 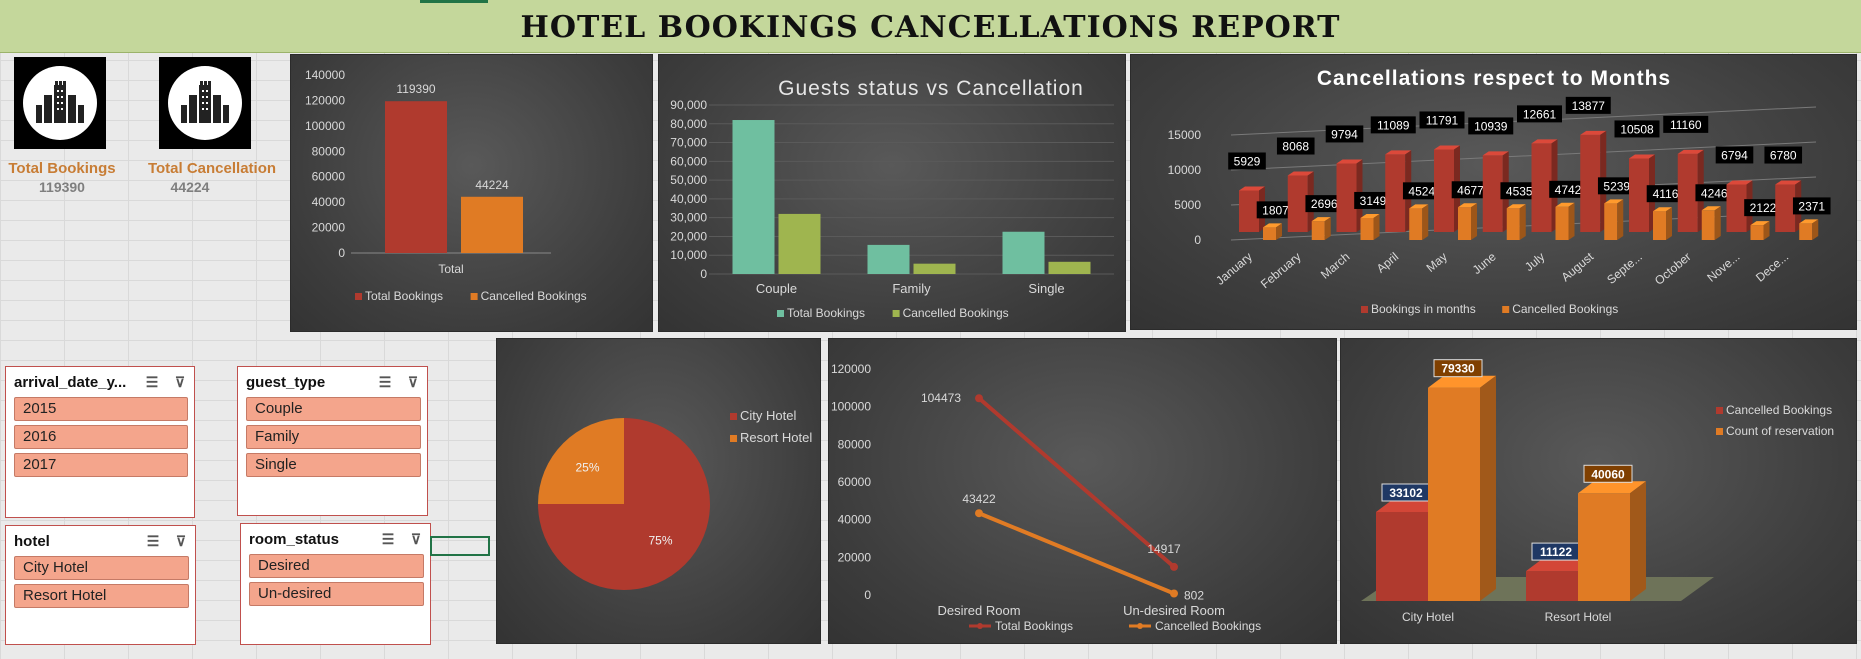 I want to click on slicer-guest-type: guest_type ☰ ⊽ Couple Family Single, so click(x=332, y=441).